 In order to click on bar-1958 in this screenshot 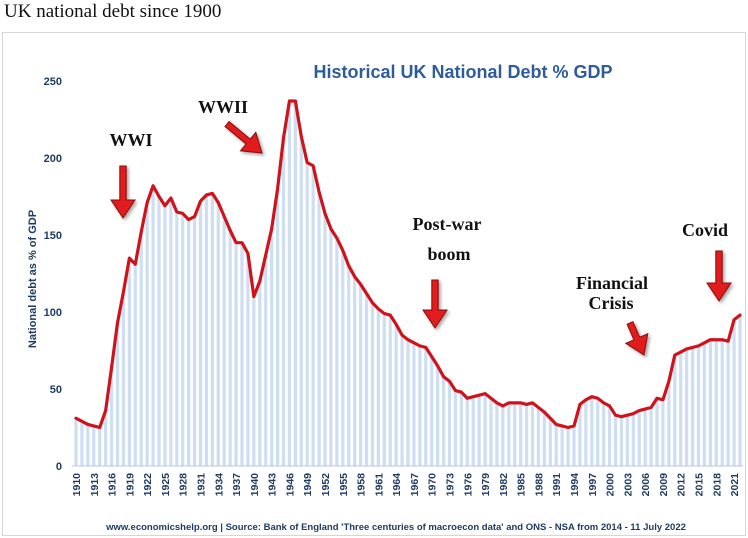, I will do `click(360, 375)`.